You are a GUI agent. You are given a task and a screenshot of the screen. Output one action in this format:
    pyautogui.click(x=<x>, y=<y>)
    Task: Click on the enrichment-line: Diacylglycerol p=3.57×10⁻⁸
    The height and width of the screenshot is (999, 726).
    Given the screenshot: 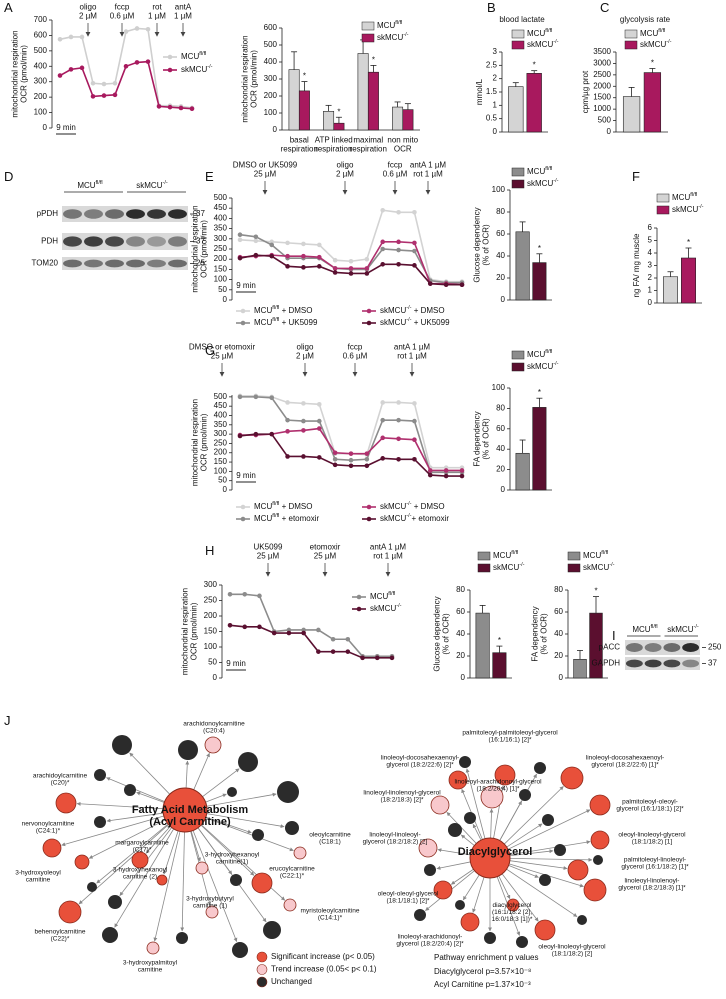 What is the action you would take?
    pyautogui.click(x=482, y=971)
    